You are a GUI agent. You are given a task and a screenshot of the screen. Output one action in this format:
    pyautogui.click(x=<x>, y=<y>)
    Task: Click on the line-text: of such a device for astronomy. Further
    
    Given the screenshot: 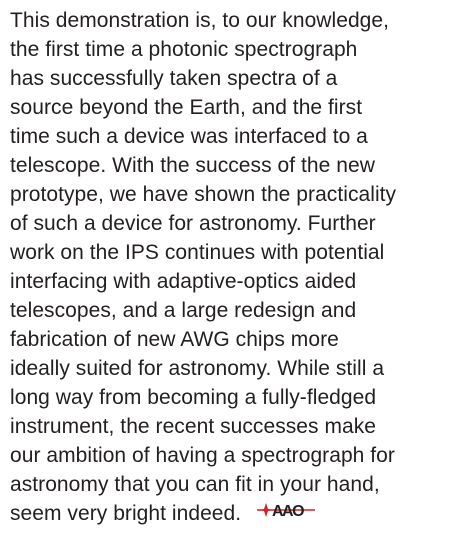 What is the action you would take?
    pyautogui.click(x=193, y=223)
    